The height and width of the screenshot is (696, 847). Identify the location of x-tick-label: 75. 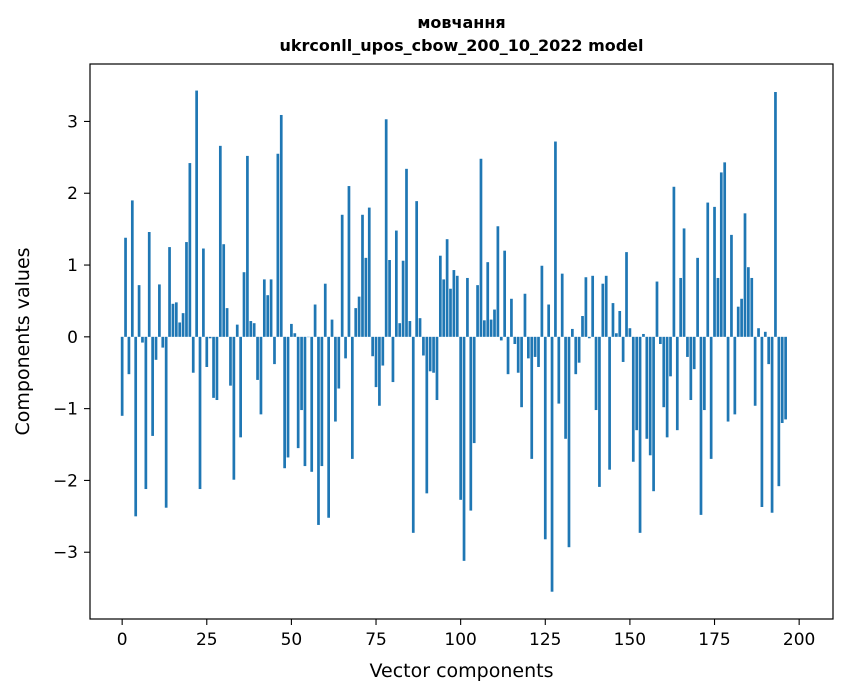
(376, 640).